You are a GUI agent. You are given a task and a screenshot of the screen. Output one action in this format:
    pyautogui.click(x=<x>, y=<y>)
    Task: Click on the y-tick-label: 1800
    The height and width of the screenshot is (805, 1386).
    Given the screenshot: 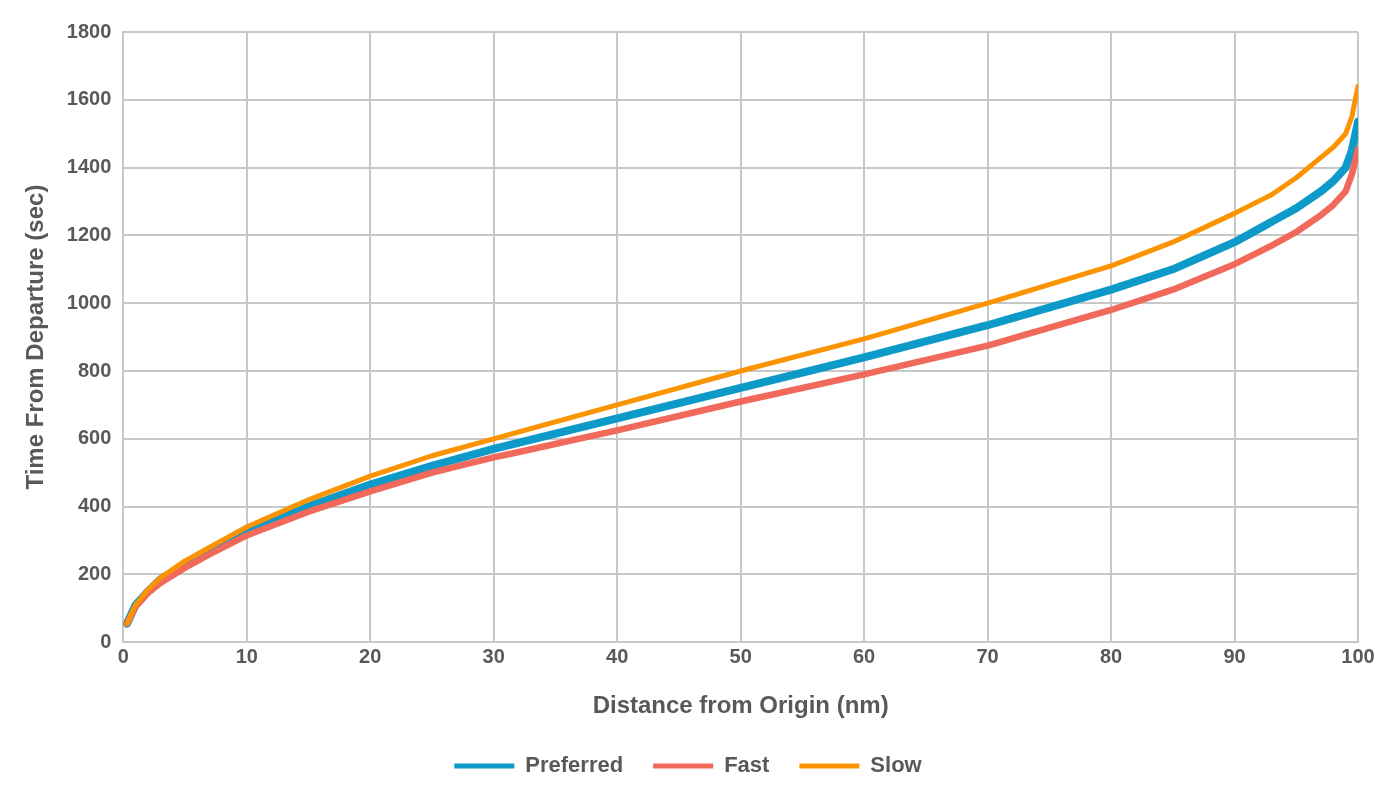 What is the action you would take?
    pyautogui.click(x=89, y=30)
    